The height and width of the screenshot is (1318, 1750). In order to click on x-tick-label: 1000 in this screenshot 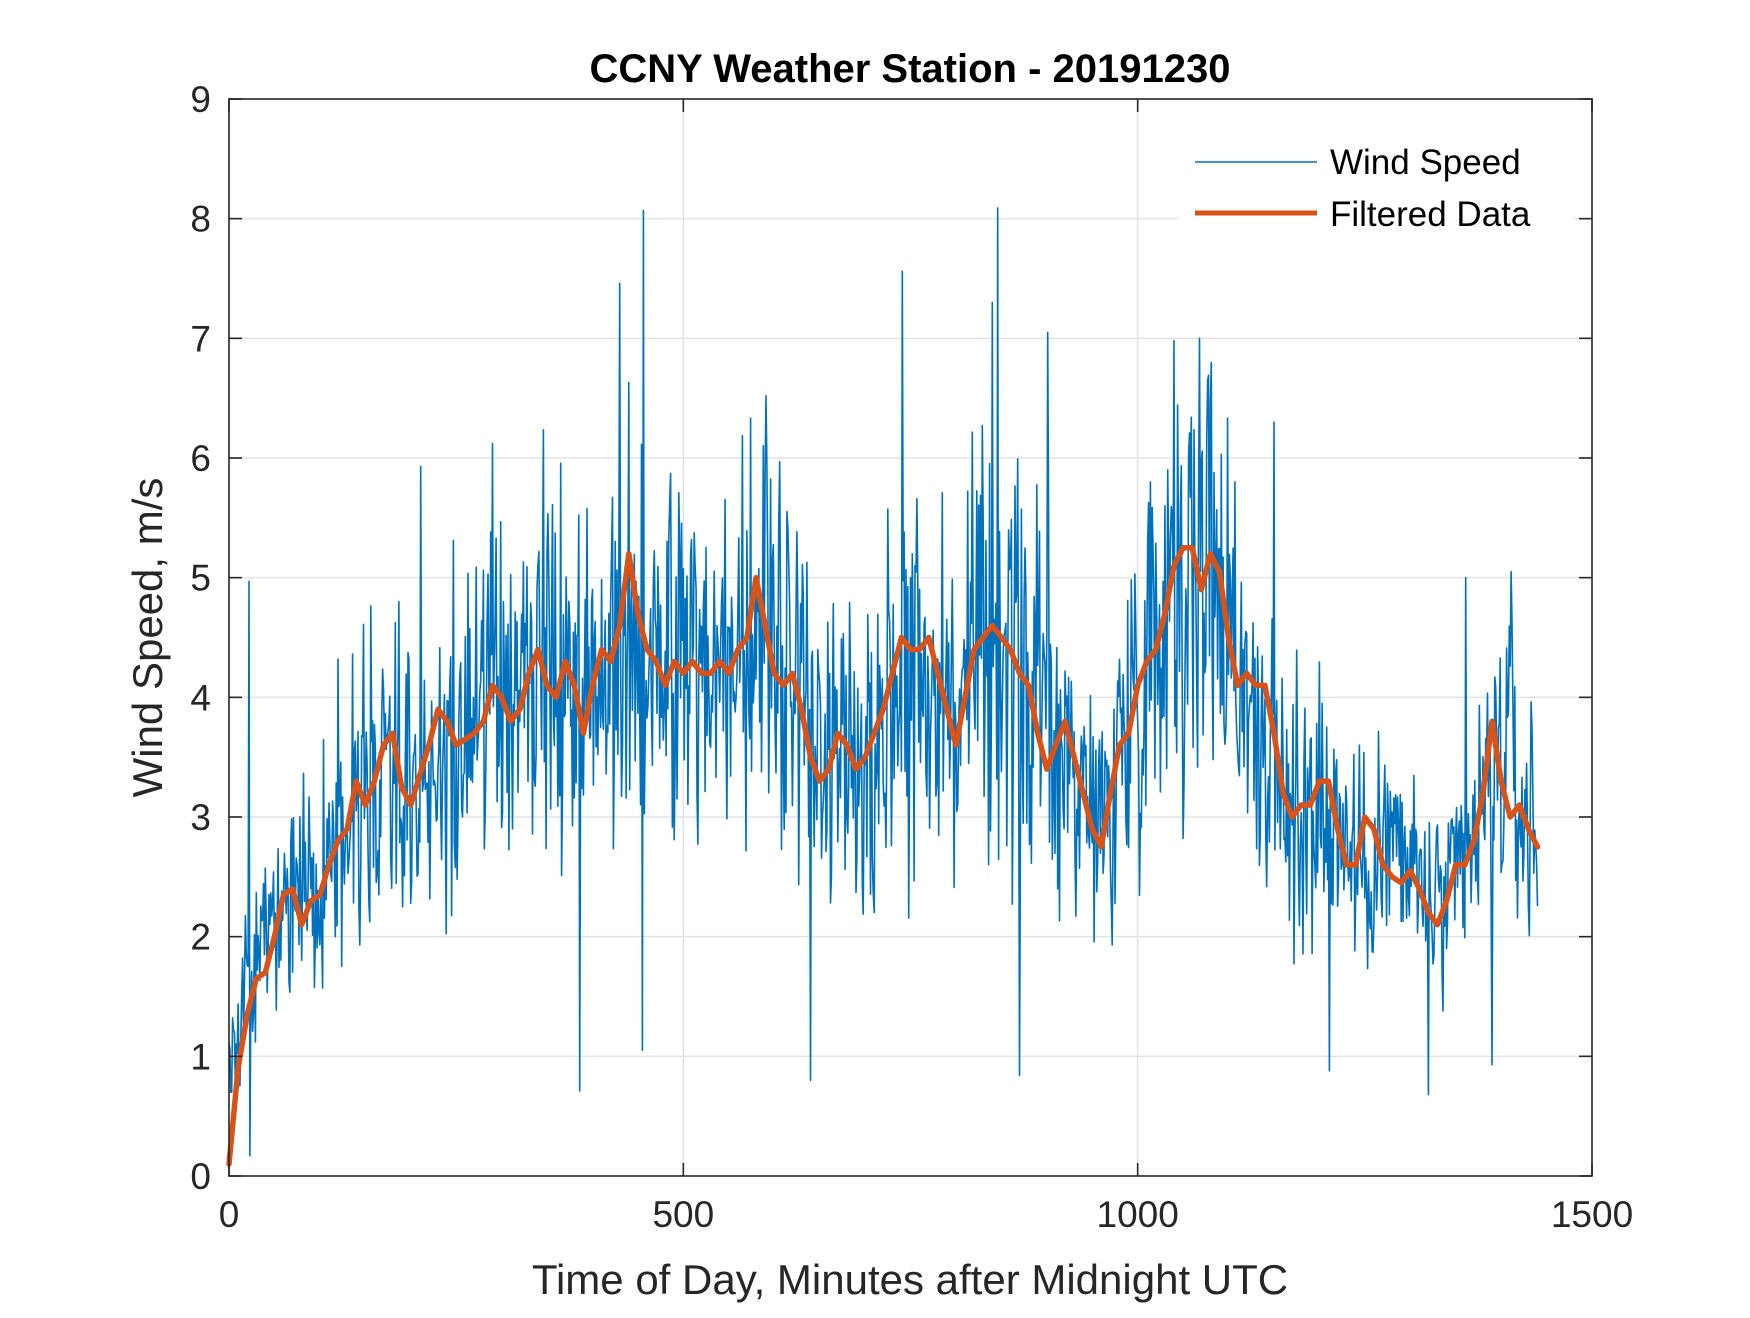, I will do `click(1138, 1214)`.